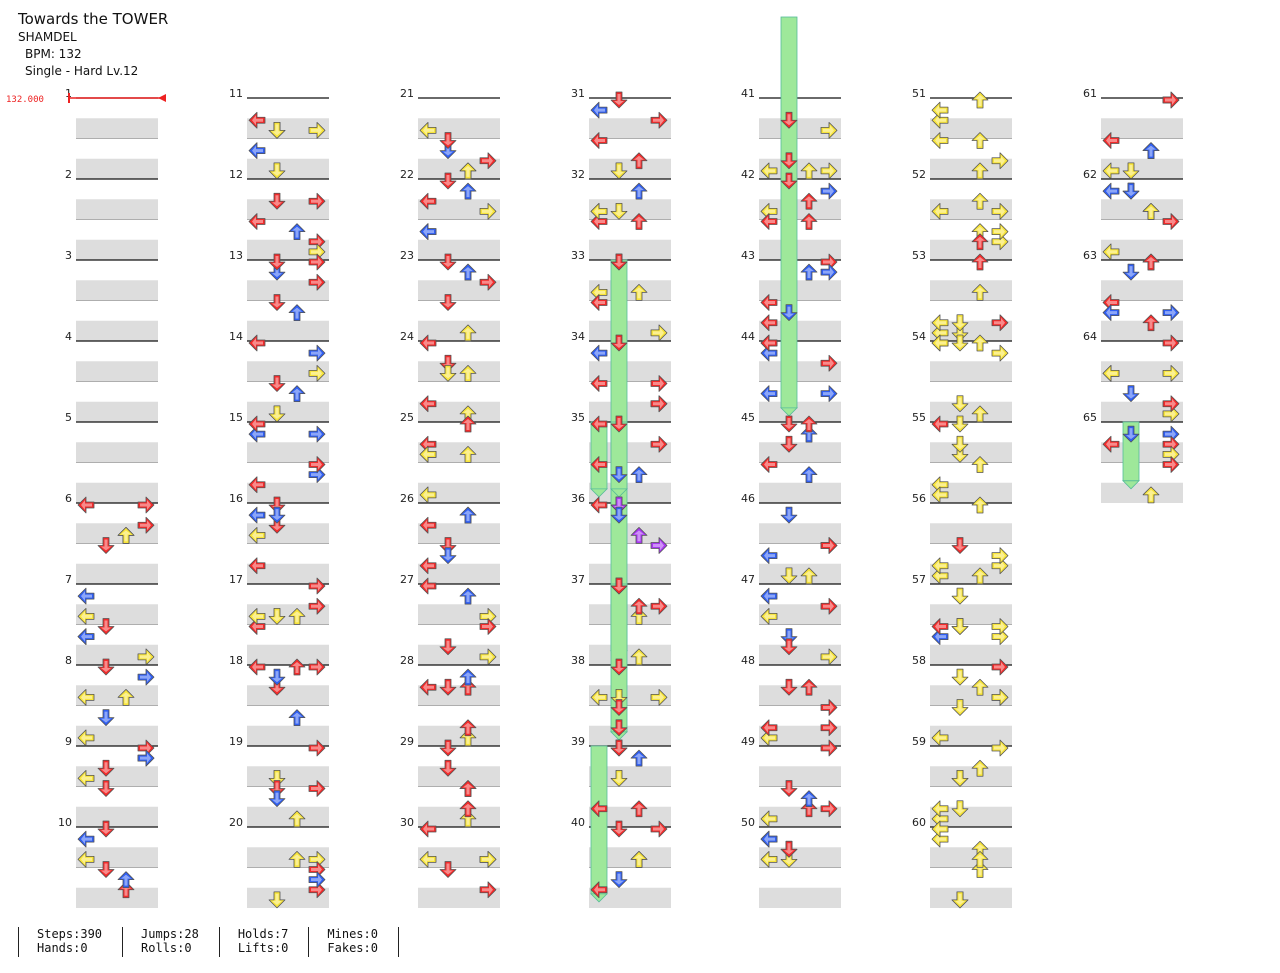 The image size is (1280, 973). Describe the element at coordinates (68, 579) in the screenshot. I see `measure-number: 7` at that location.